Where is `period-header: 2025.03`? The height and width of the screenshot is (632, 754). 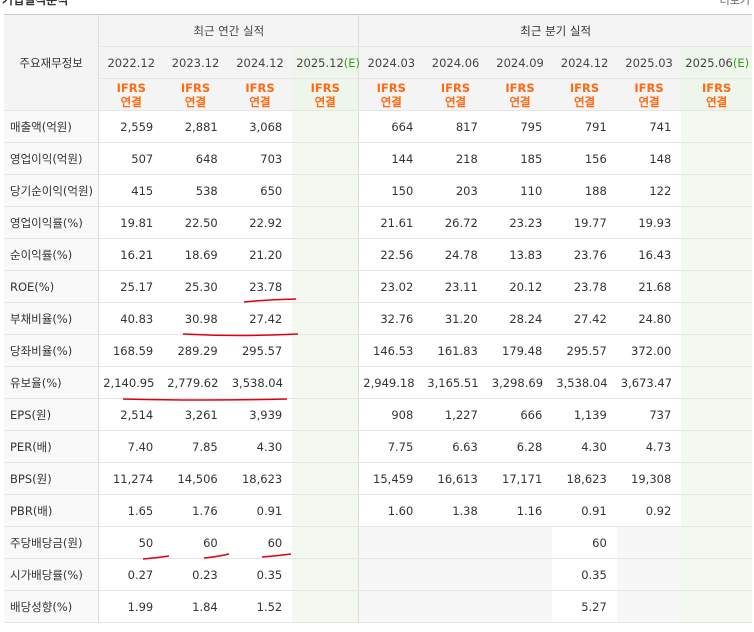
period-header: 2025.03 is located at coordinates (649, 62).